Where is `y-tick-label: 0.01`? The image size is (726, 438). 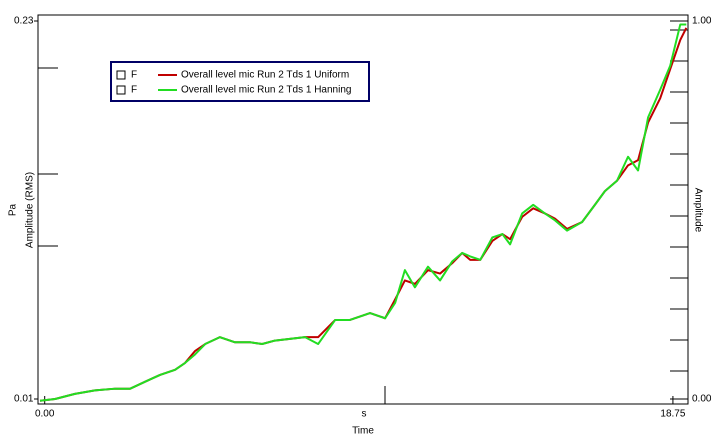 y-tick-label: 0.01 is located at coordinates (24, 399).